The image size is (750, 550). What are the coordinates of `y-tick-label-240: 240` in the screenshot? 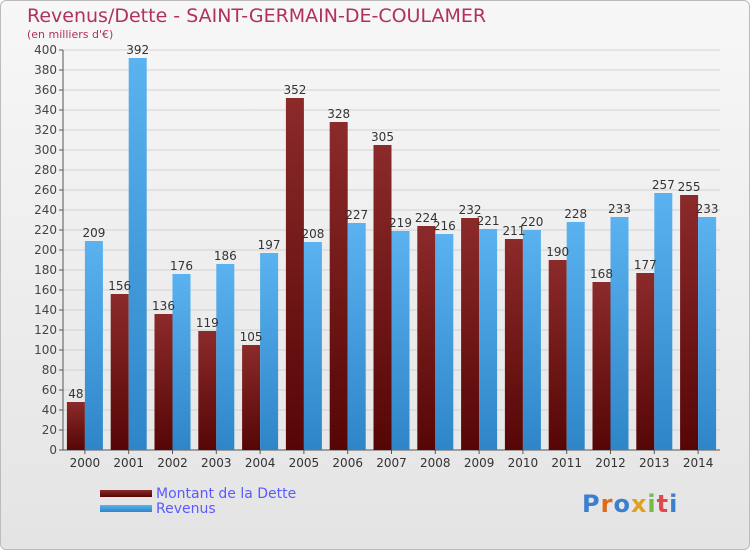 It's located at (45, 210).